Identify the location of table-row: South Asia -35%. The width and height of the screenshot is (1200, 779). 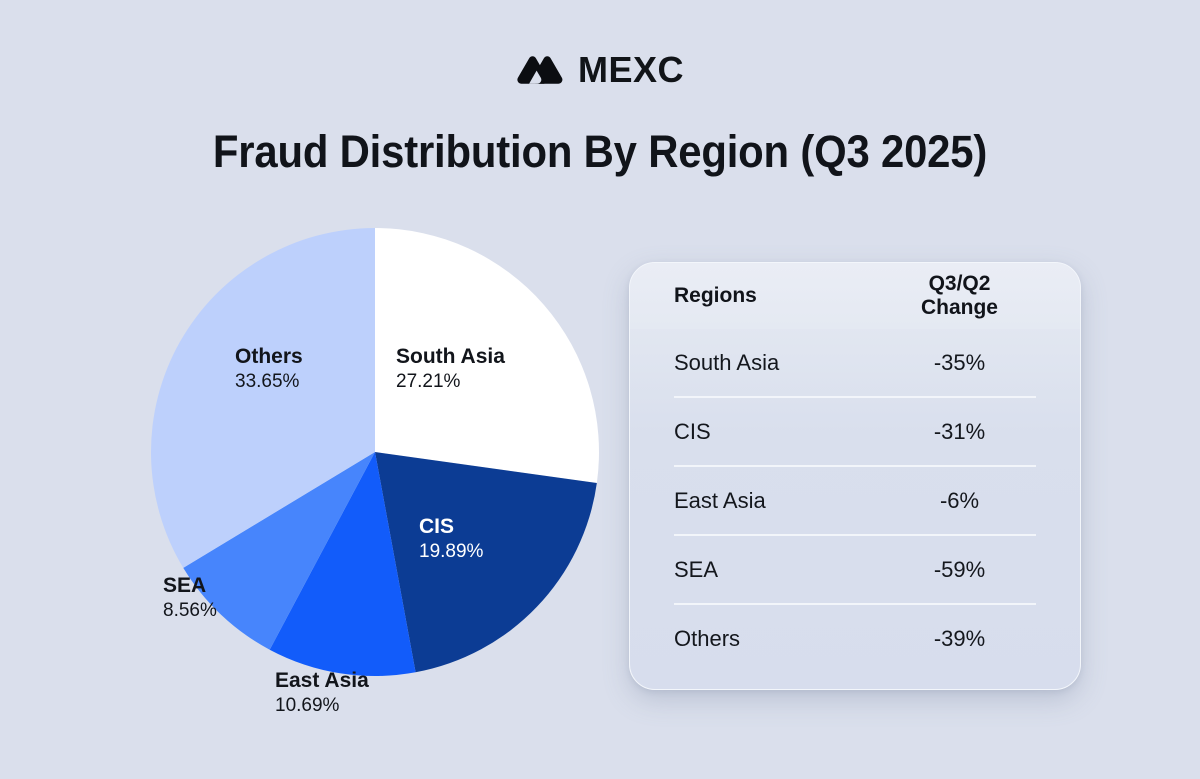
(855, 363).